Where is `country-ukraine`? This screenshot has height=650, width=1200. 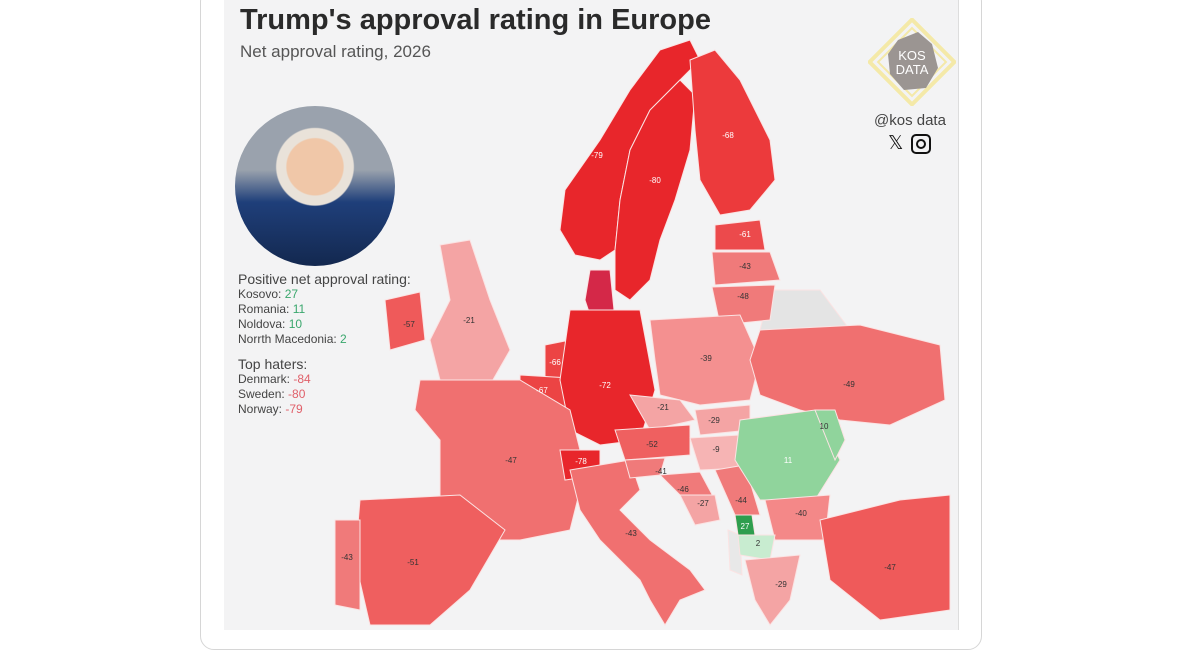 country-ukraine is located at coordinates (847, 375).